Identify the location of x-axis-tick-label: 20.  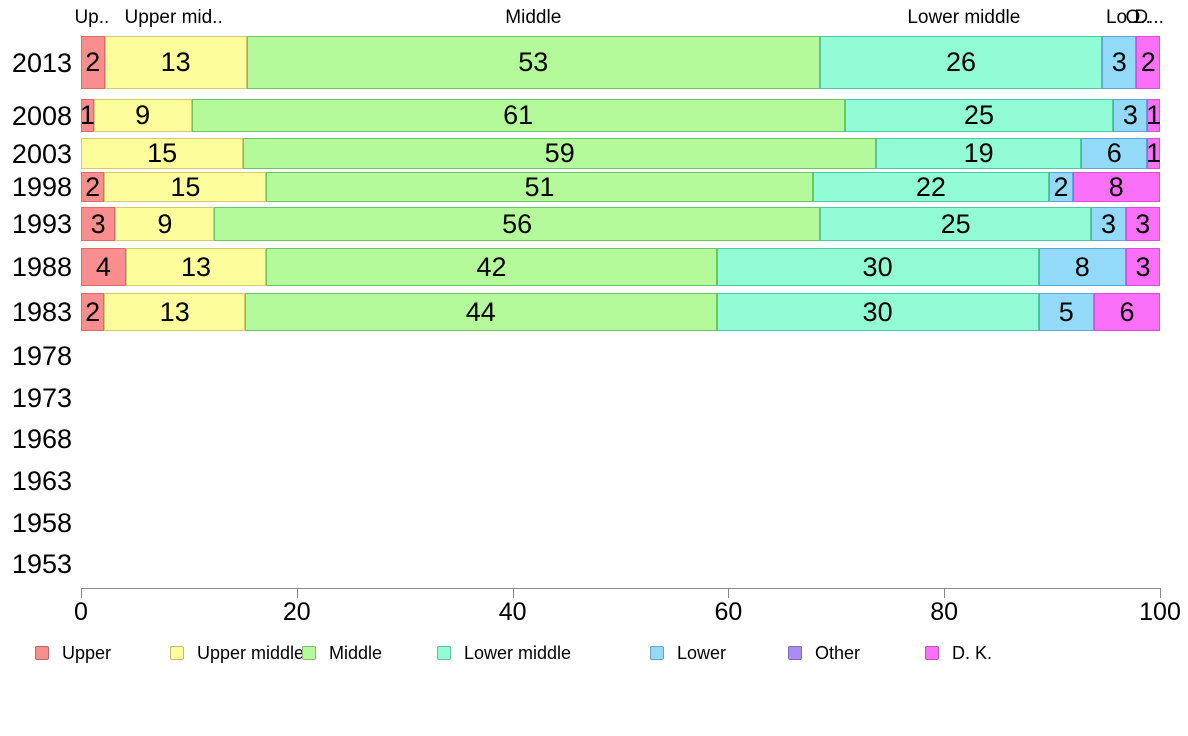
(296, 612).